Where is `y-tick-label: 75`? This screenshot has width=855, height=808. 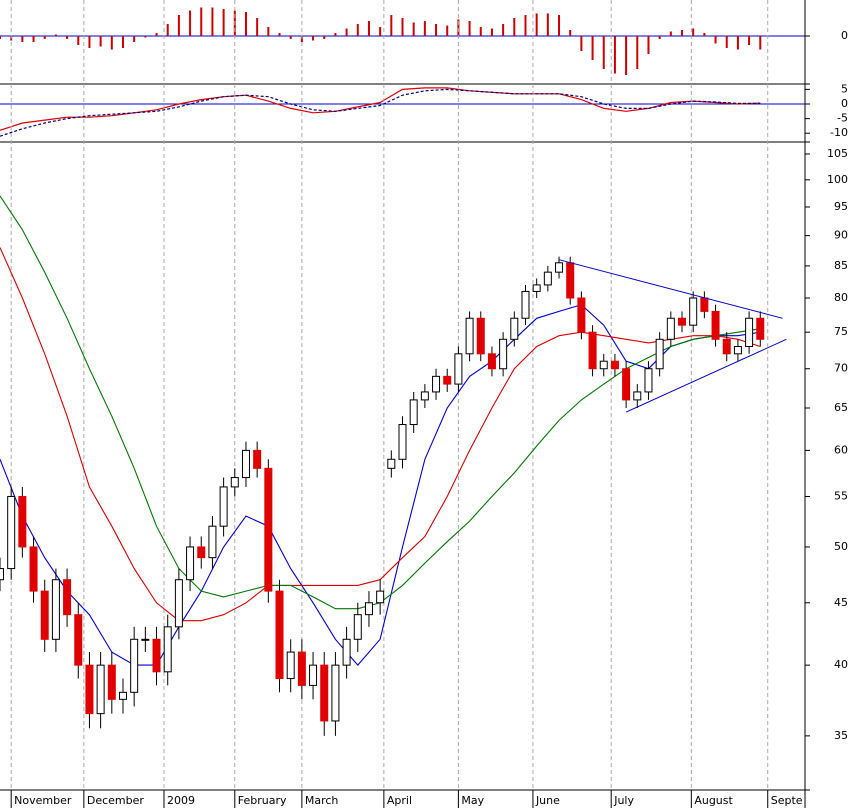 y-tick-label: 75 is located at coordinates (841, 331).